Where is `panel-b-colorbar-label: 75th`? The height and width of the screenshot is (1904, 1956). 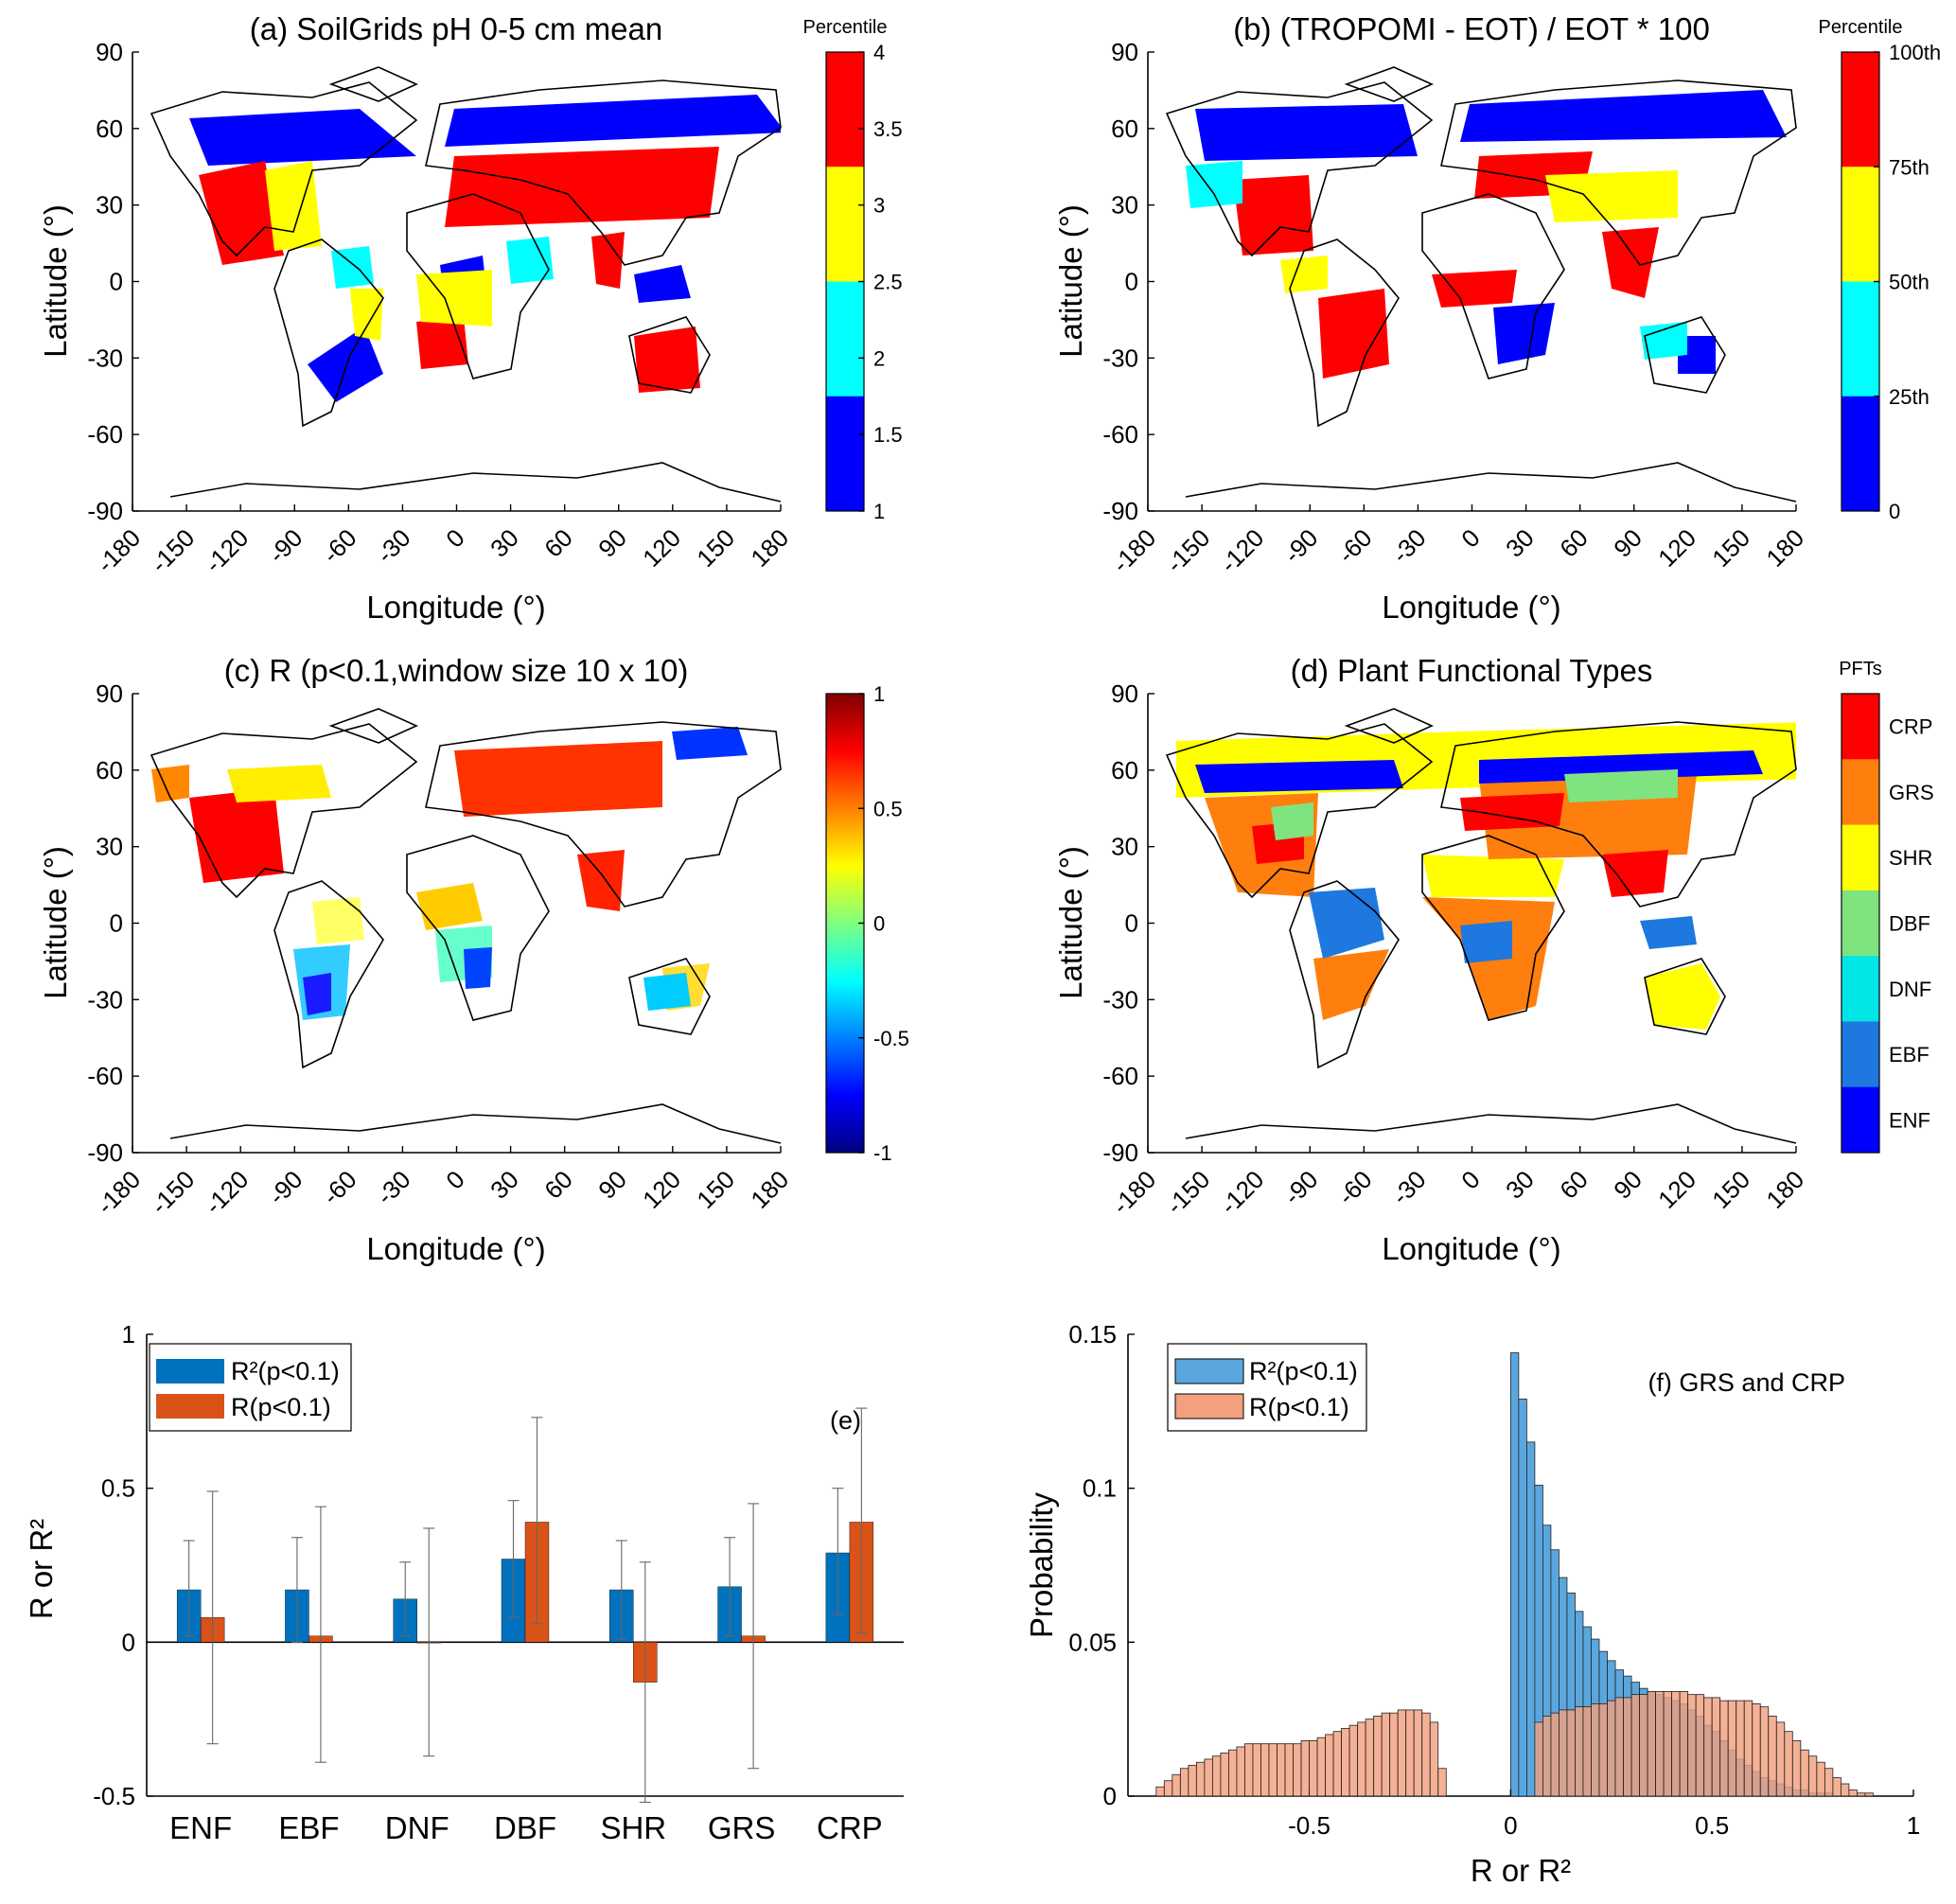 panel-b-colorbar-label: 75th is located at coordinates (1910, 167).